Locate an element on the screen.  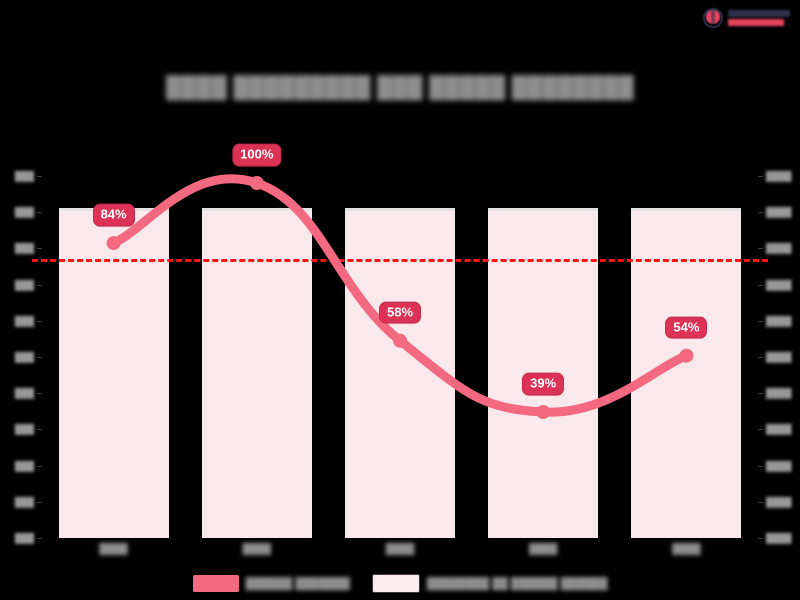
logo-circle-icon is located at coordinates (713, 18).